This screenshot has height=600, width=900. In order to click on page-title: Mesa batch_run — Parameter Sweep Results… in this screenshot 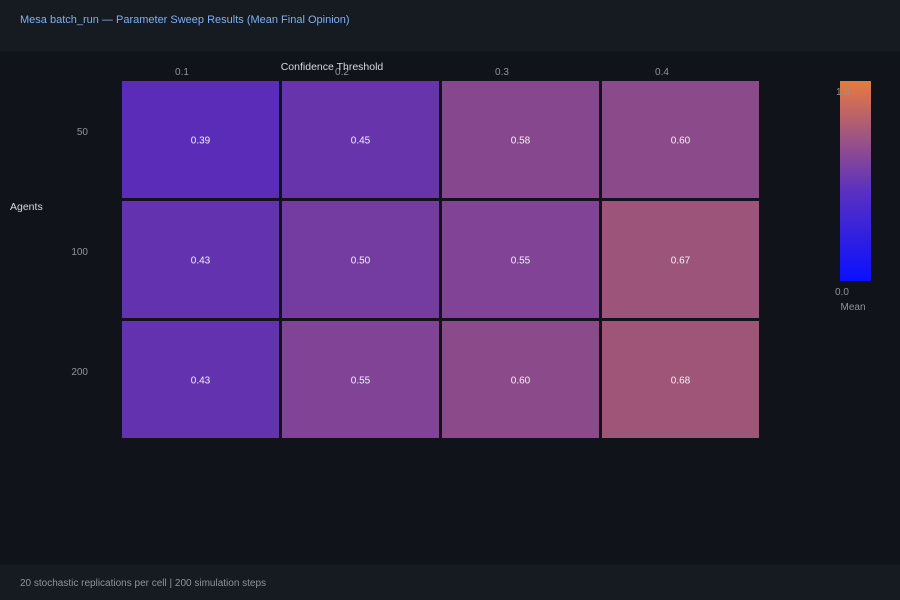, I will do `click(185, 20)`.